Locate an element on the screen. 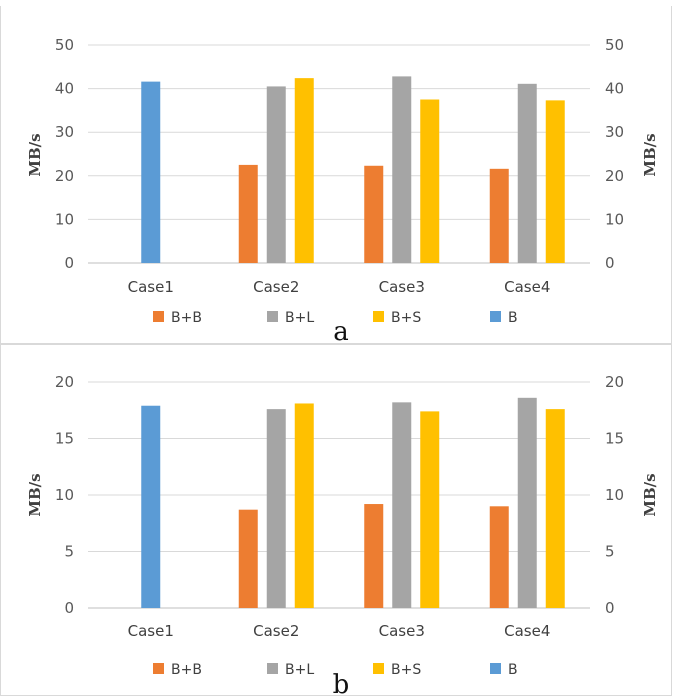 The image size is (678, 696). chart-caption: a is located at coordinates (341, 332).